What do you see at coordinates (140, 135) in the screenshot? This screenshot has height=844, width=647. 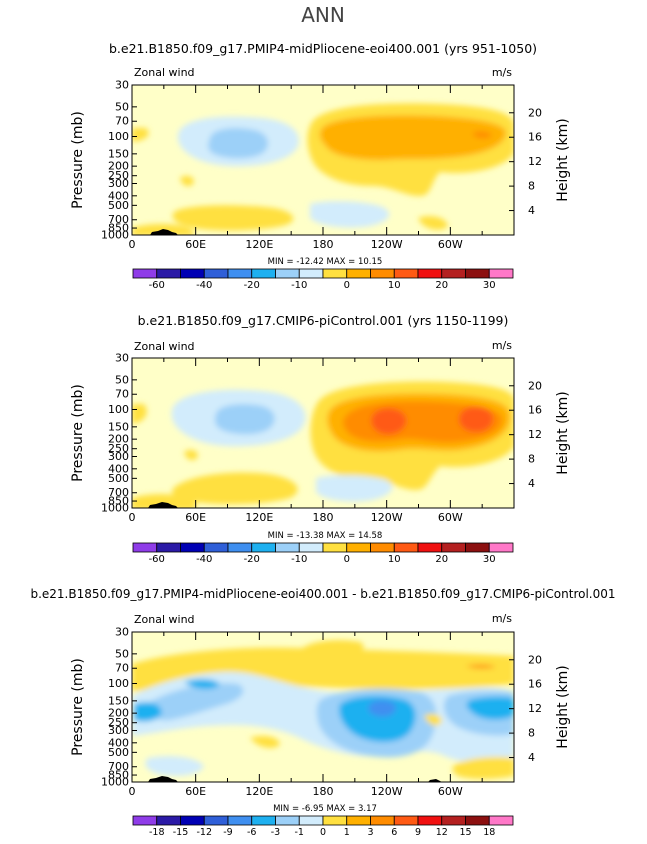 I see `panel-1-contour-5b` at bounding box center [140, 135].